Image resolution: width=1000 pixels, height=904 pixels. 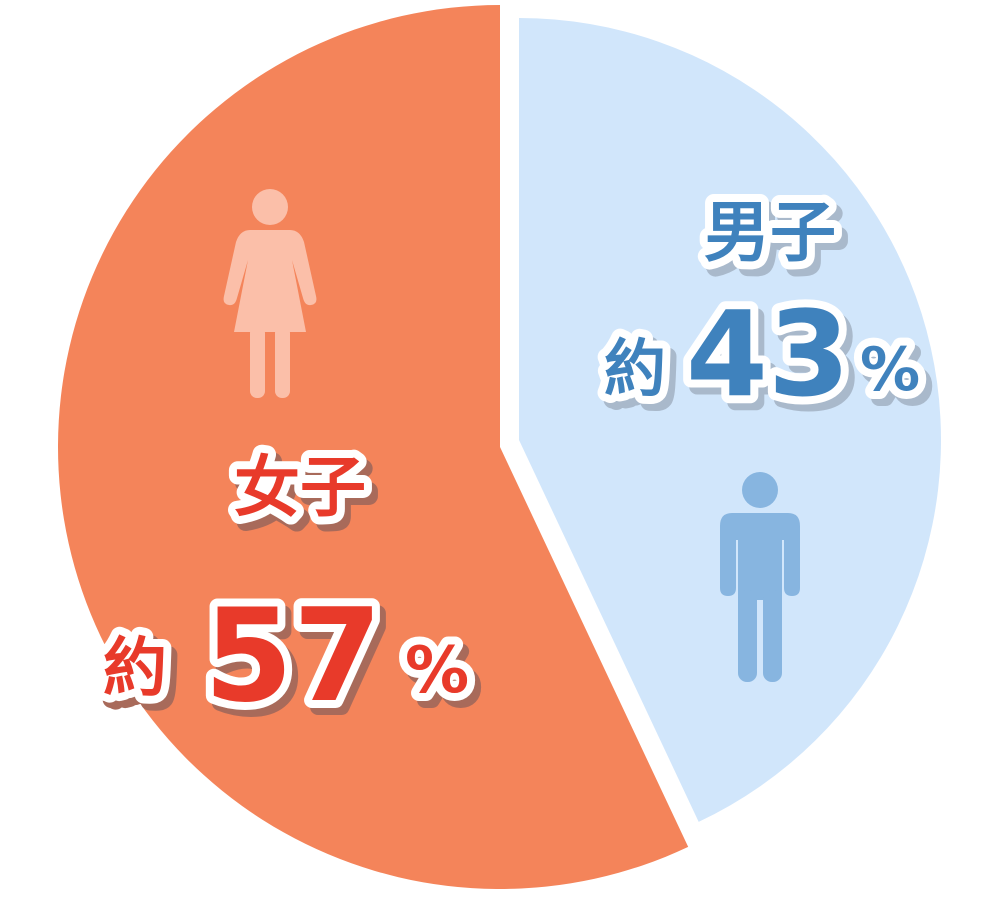 What do you see at coordinates (270, 293) in the screenshot?
I see `female-person-icon` at bounding box center [270, 293].